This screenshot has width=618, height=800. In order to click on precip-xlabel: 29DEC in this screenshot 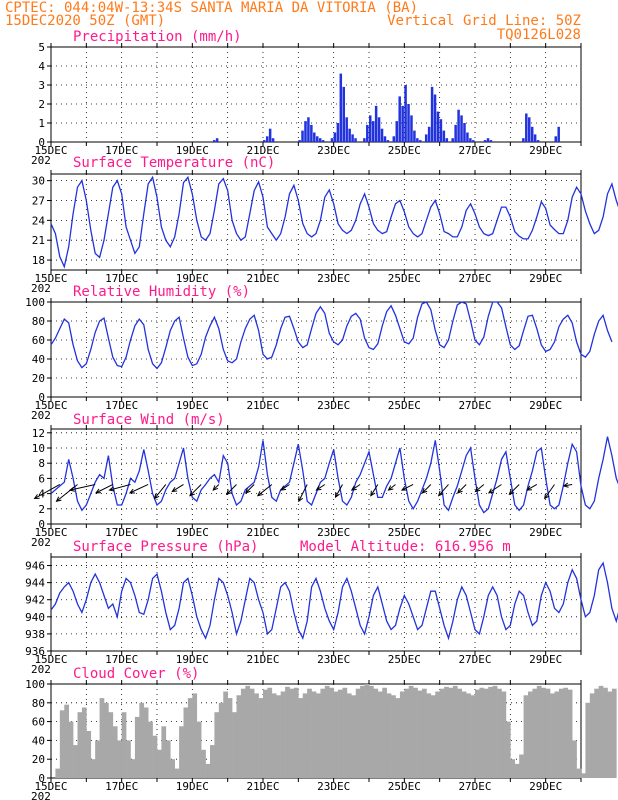, I will do `click(545, 150)`.